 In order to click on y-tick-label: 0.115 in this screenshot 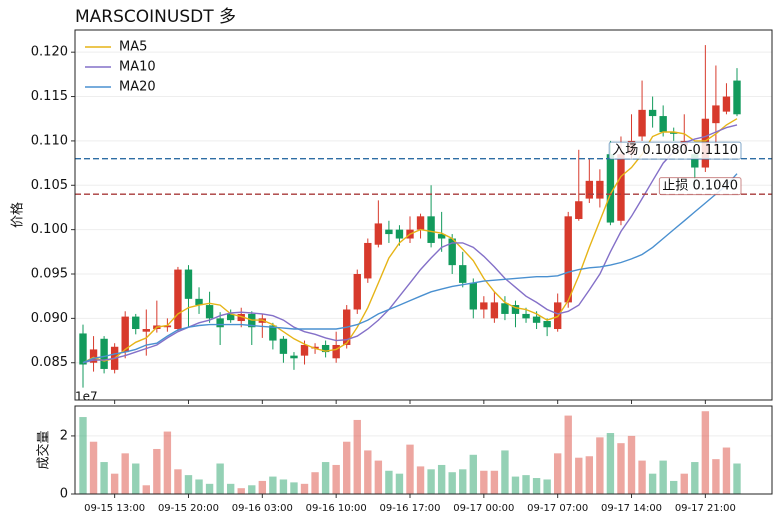, I will do `click(49, 96)`.